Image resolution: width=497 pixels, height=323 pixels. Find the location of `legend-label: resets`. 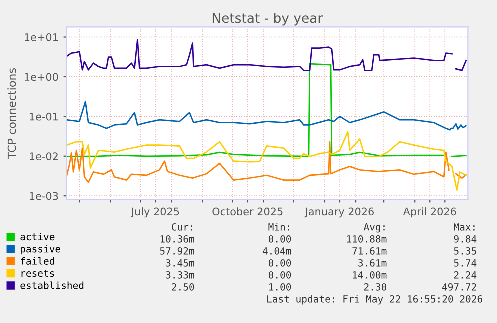

legend-label: resets is located at coordinates (38, 274).